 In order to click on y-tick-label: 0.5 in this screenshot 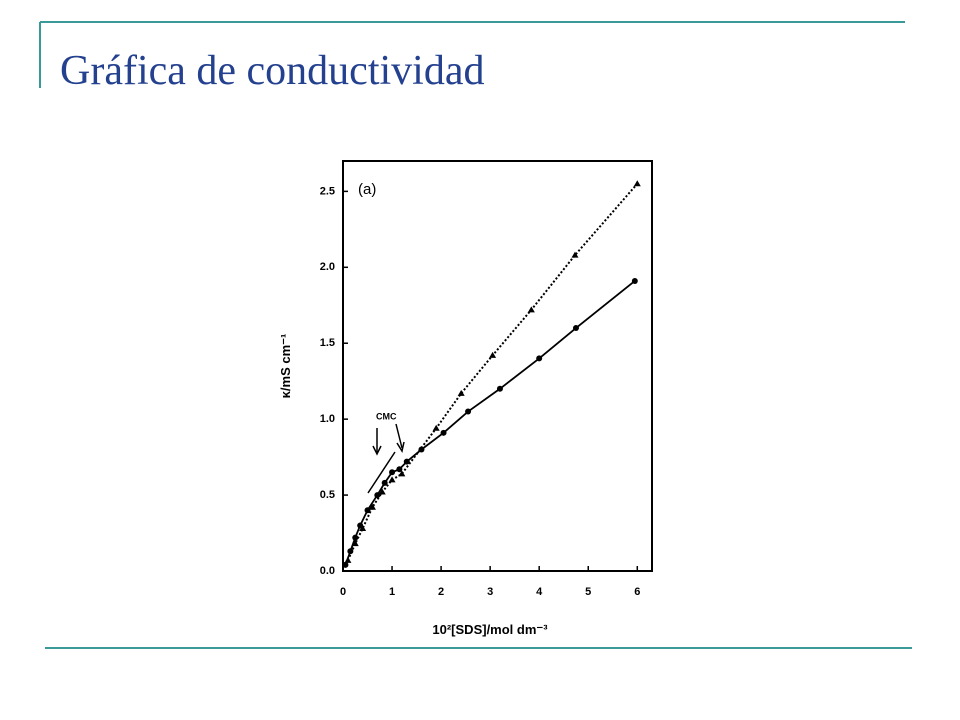, I will do `click(327, 495)`.